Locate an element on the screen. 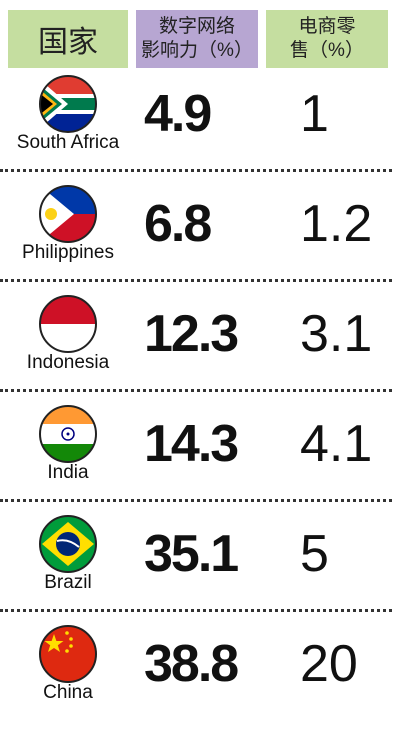 The height and width of the screenshot is (730, 403). header-cell: 国家 is located at coordinates (68, 39).